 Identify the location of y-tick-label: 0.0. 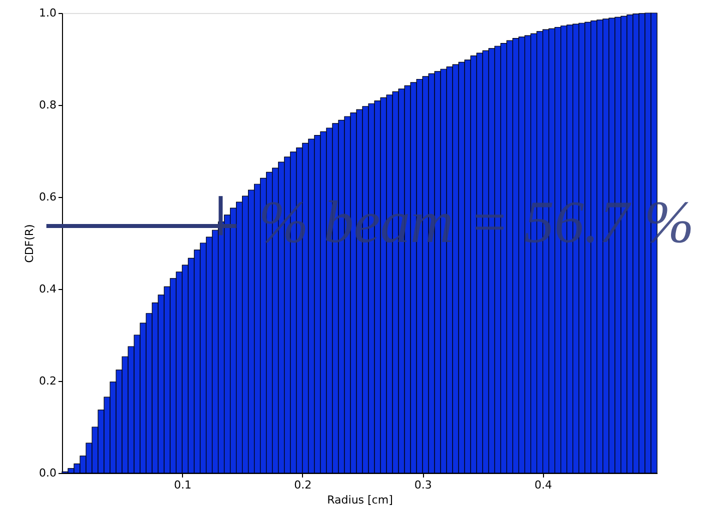
(47, 473).